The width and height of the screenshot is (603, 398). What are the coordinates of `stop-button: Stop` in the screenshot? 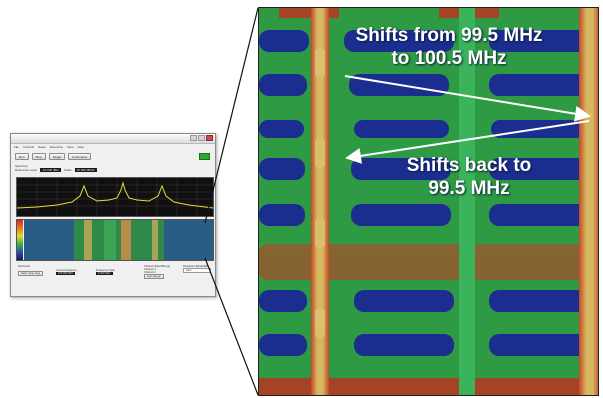 It's located at (38, 156).